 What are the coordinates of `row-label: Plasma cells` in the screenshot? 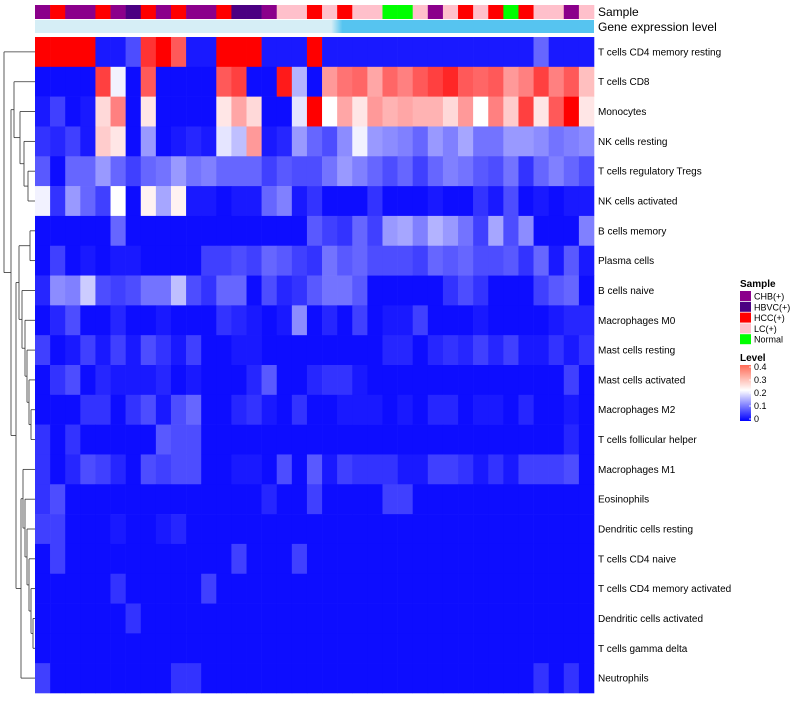 It's located at (626, 261).